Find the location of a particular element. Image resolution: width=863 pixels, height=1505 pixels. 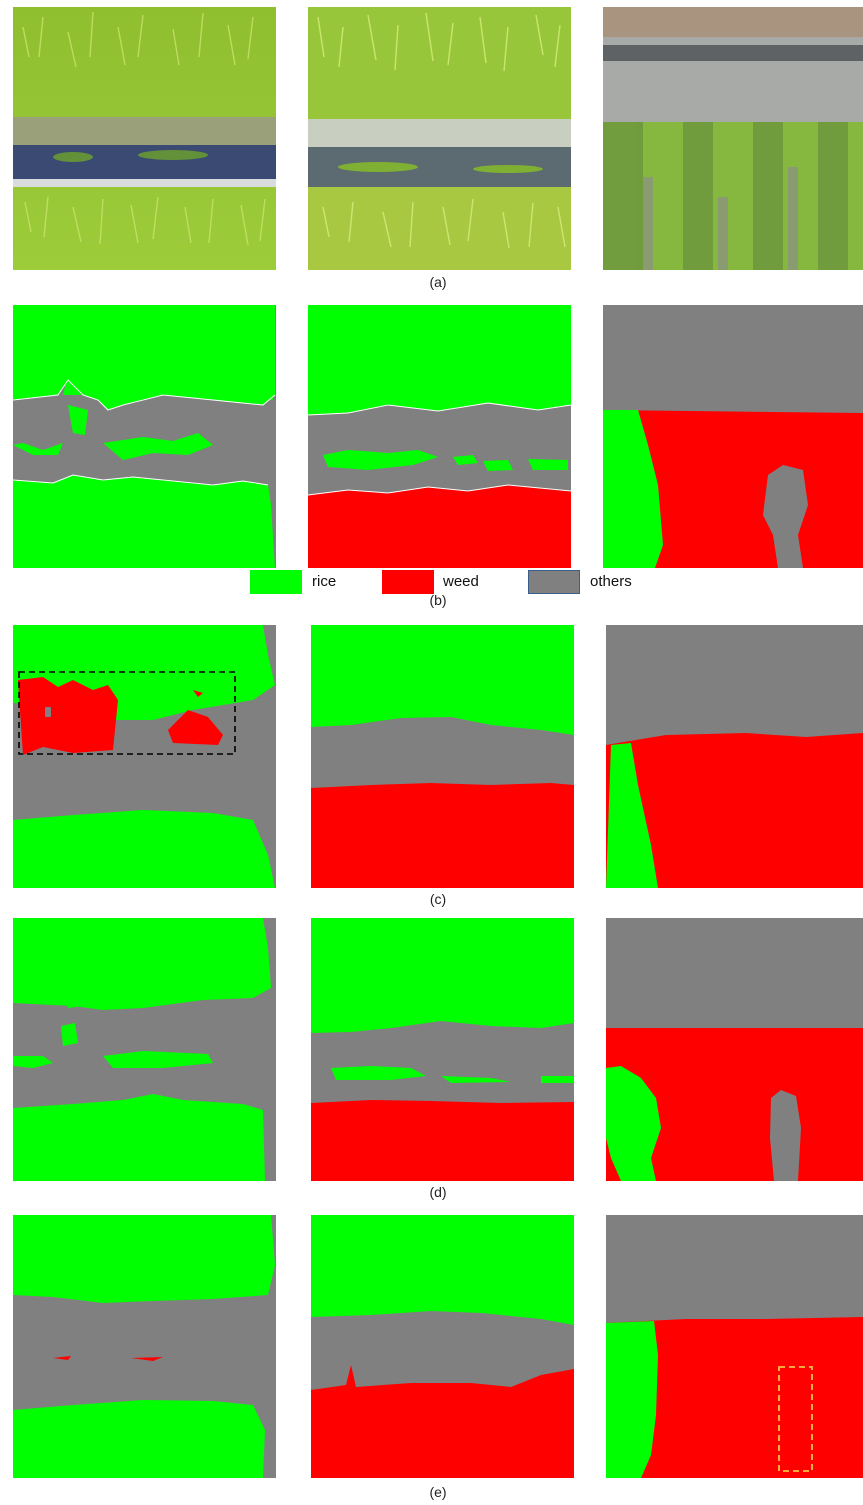

legend-label-weed: weed is located at coordinates (461, 581).